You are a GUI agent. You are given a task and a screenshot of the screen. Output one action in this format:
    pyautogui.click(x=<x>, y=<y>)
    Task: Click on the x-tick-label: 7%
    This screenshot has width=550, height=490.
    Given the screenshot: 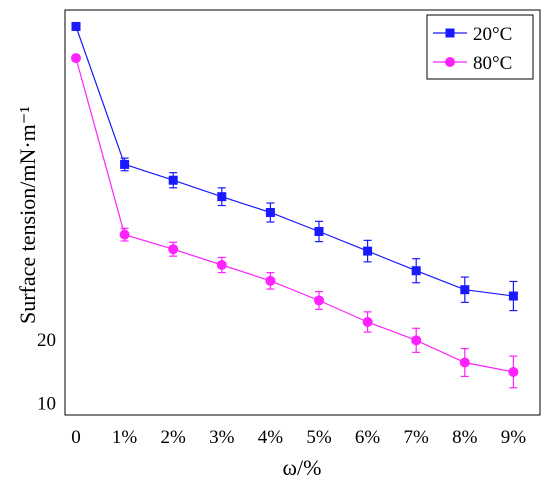 What is the action you would take?
    pyautogui.click(x=417, y=437)
    